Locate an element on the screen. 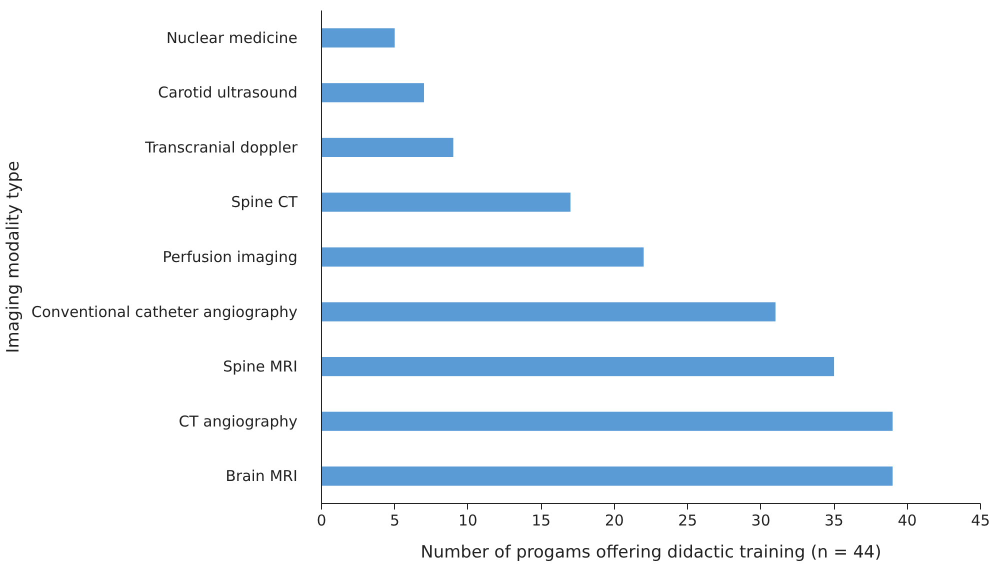 This screenshot has width=990, height=565. x-tick-label: 30 is located at coordinates (760, 521).